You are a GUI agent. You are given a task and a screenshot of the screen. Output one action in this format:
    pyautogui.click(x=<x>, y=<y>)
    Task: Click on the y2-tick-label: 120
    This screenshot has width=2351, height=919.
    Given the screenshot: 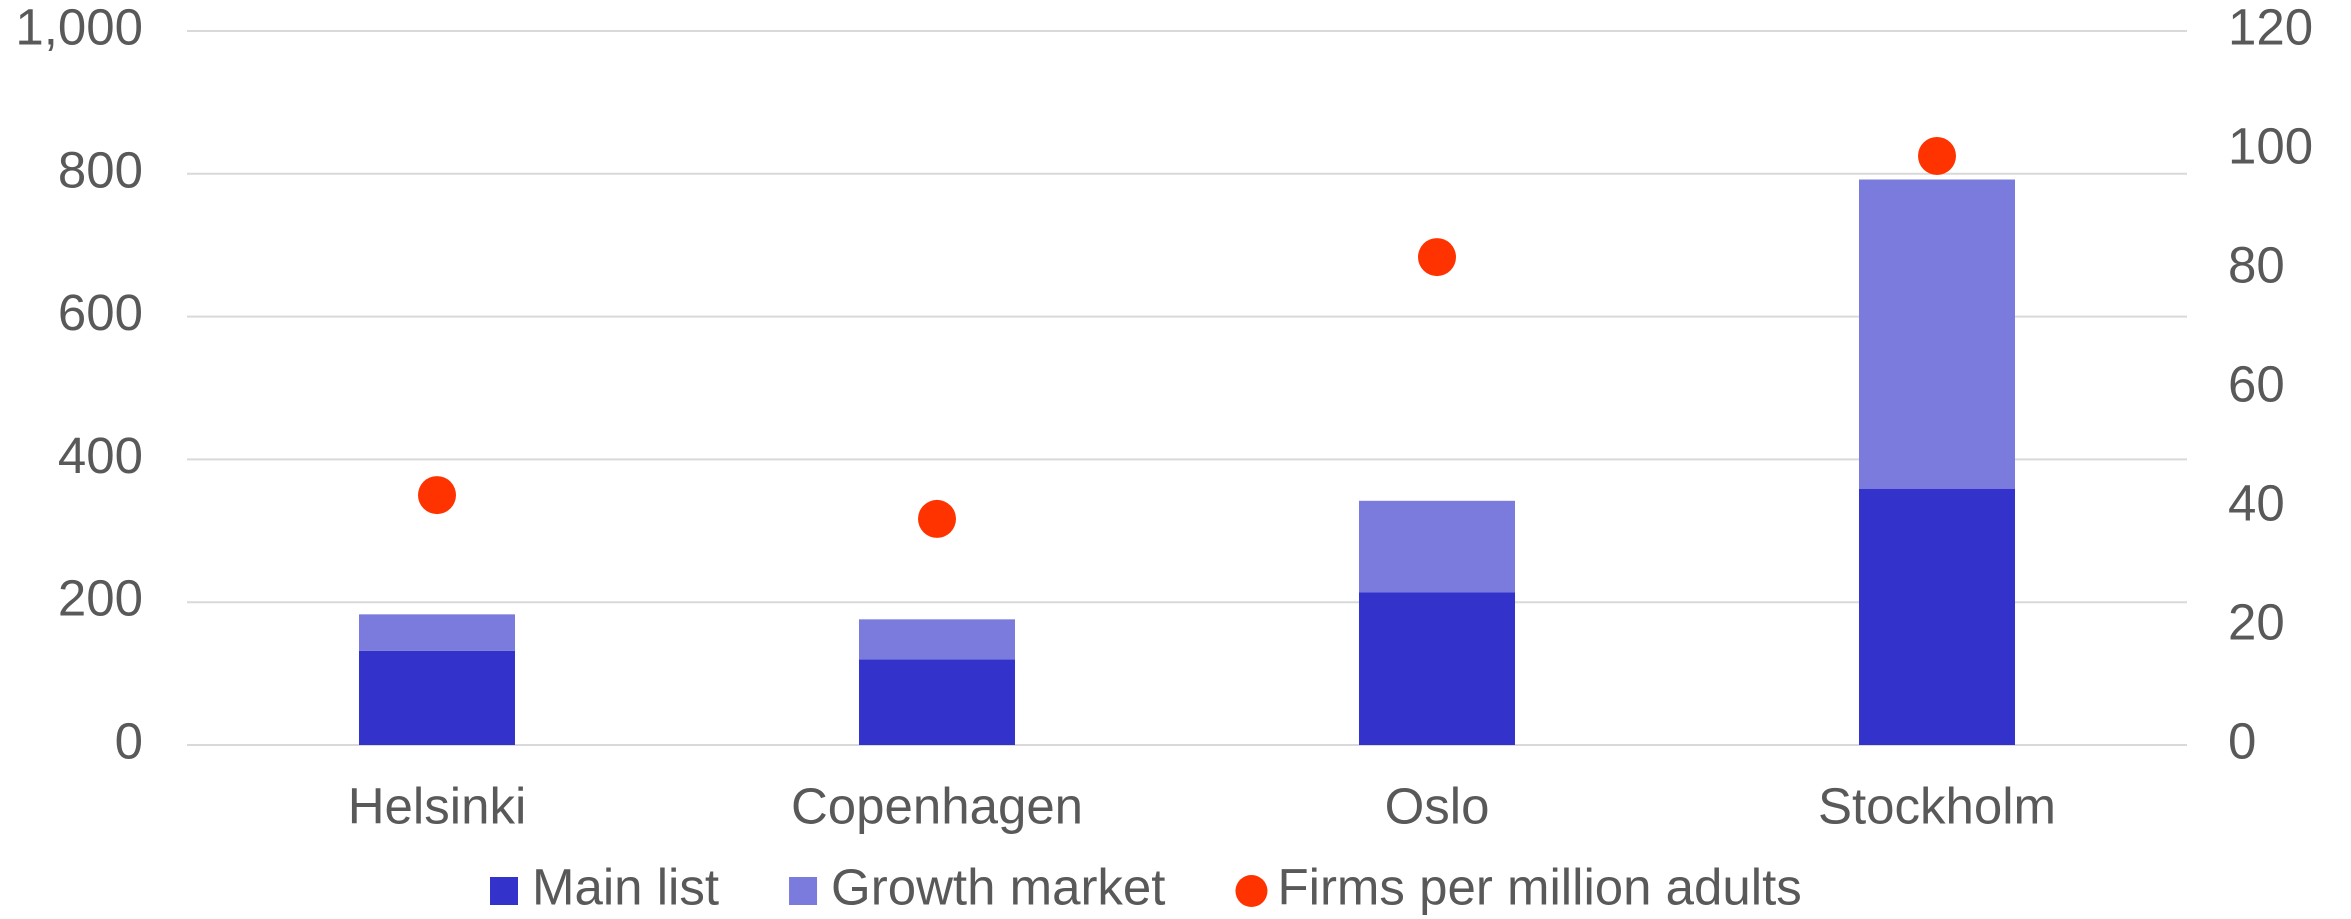 What is the action you would take?
    pyautogui.click(x=2270, y=27)
    